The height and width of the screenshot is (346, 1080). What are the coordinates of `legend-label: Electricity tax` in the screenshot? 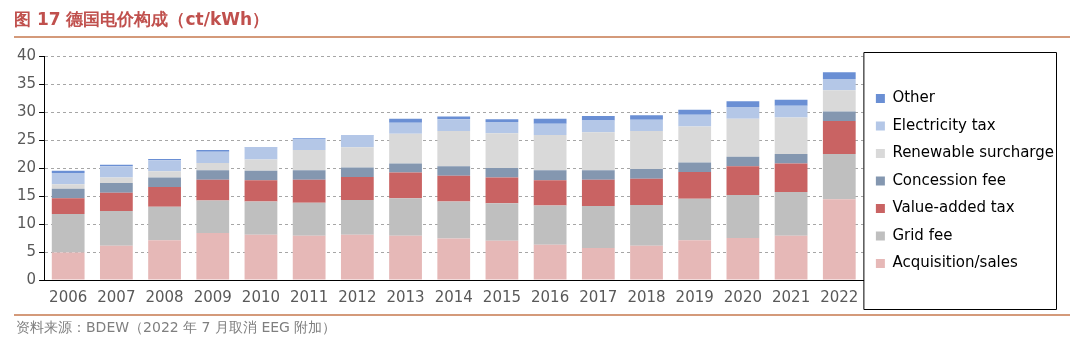 It's located at (944, 124).